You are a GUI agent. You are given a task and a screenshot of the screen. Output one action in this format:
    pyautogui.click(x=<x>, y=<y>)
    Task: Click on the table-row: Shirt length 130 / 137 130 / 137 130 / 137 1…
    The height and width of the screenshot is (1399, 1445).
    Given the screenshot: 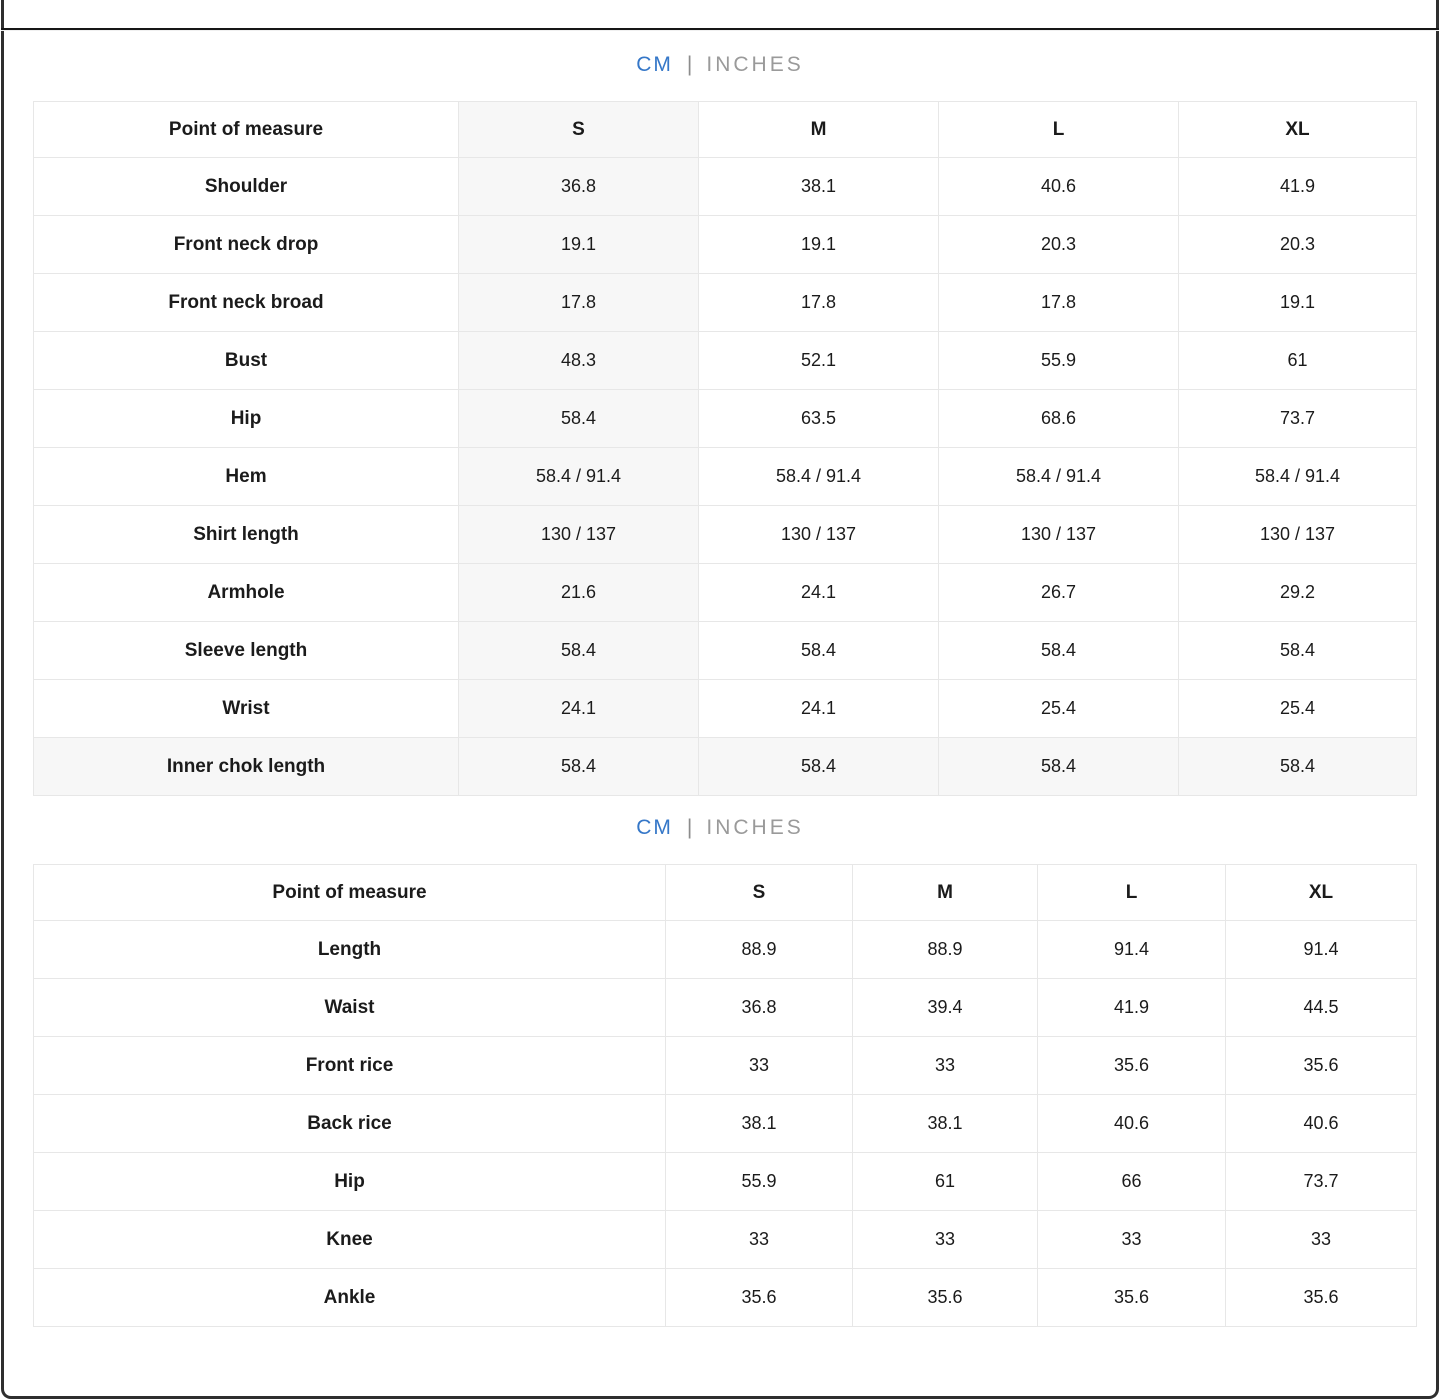 What is the action you would take?
    pyautogui.click(x=725, y=534)
    